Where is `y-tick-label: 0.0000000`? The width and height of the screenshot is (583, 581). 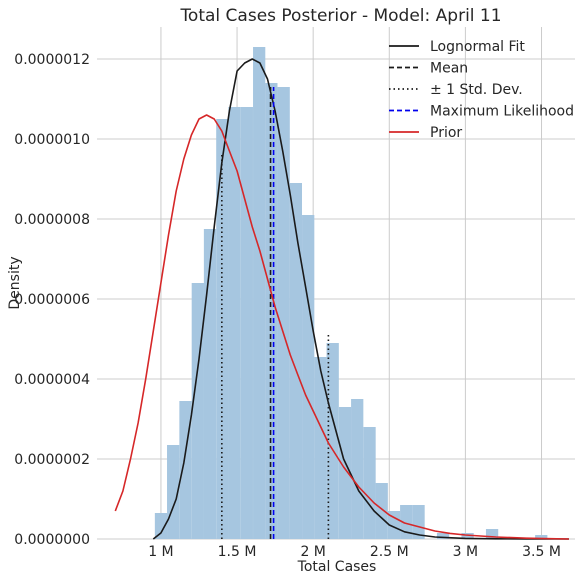
y-tick-label: 0.0000000 is located at coordinates (52, 540).